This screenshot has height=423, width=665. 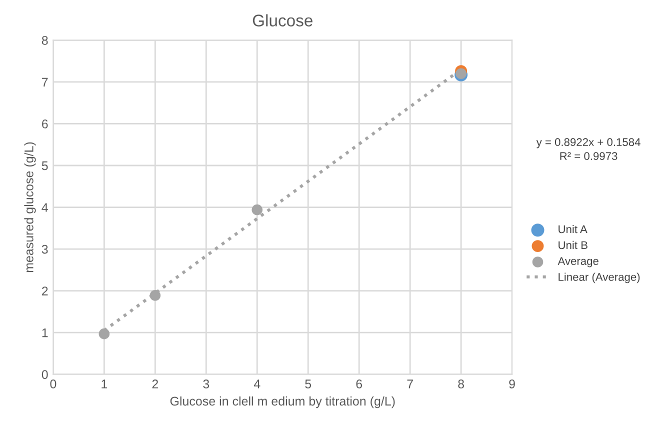 What do you see at coordinates (512, 384) in the screenshot?
I see `x-tick-label: 9` at bounding box center [512, 384].